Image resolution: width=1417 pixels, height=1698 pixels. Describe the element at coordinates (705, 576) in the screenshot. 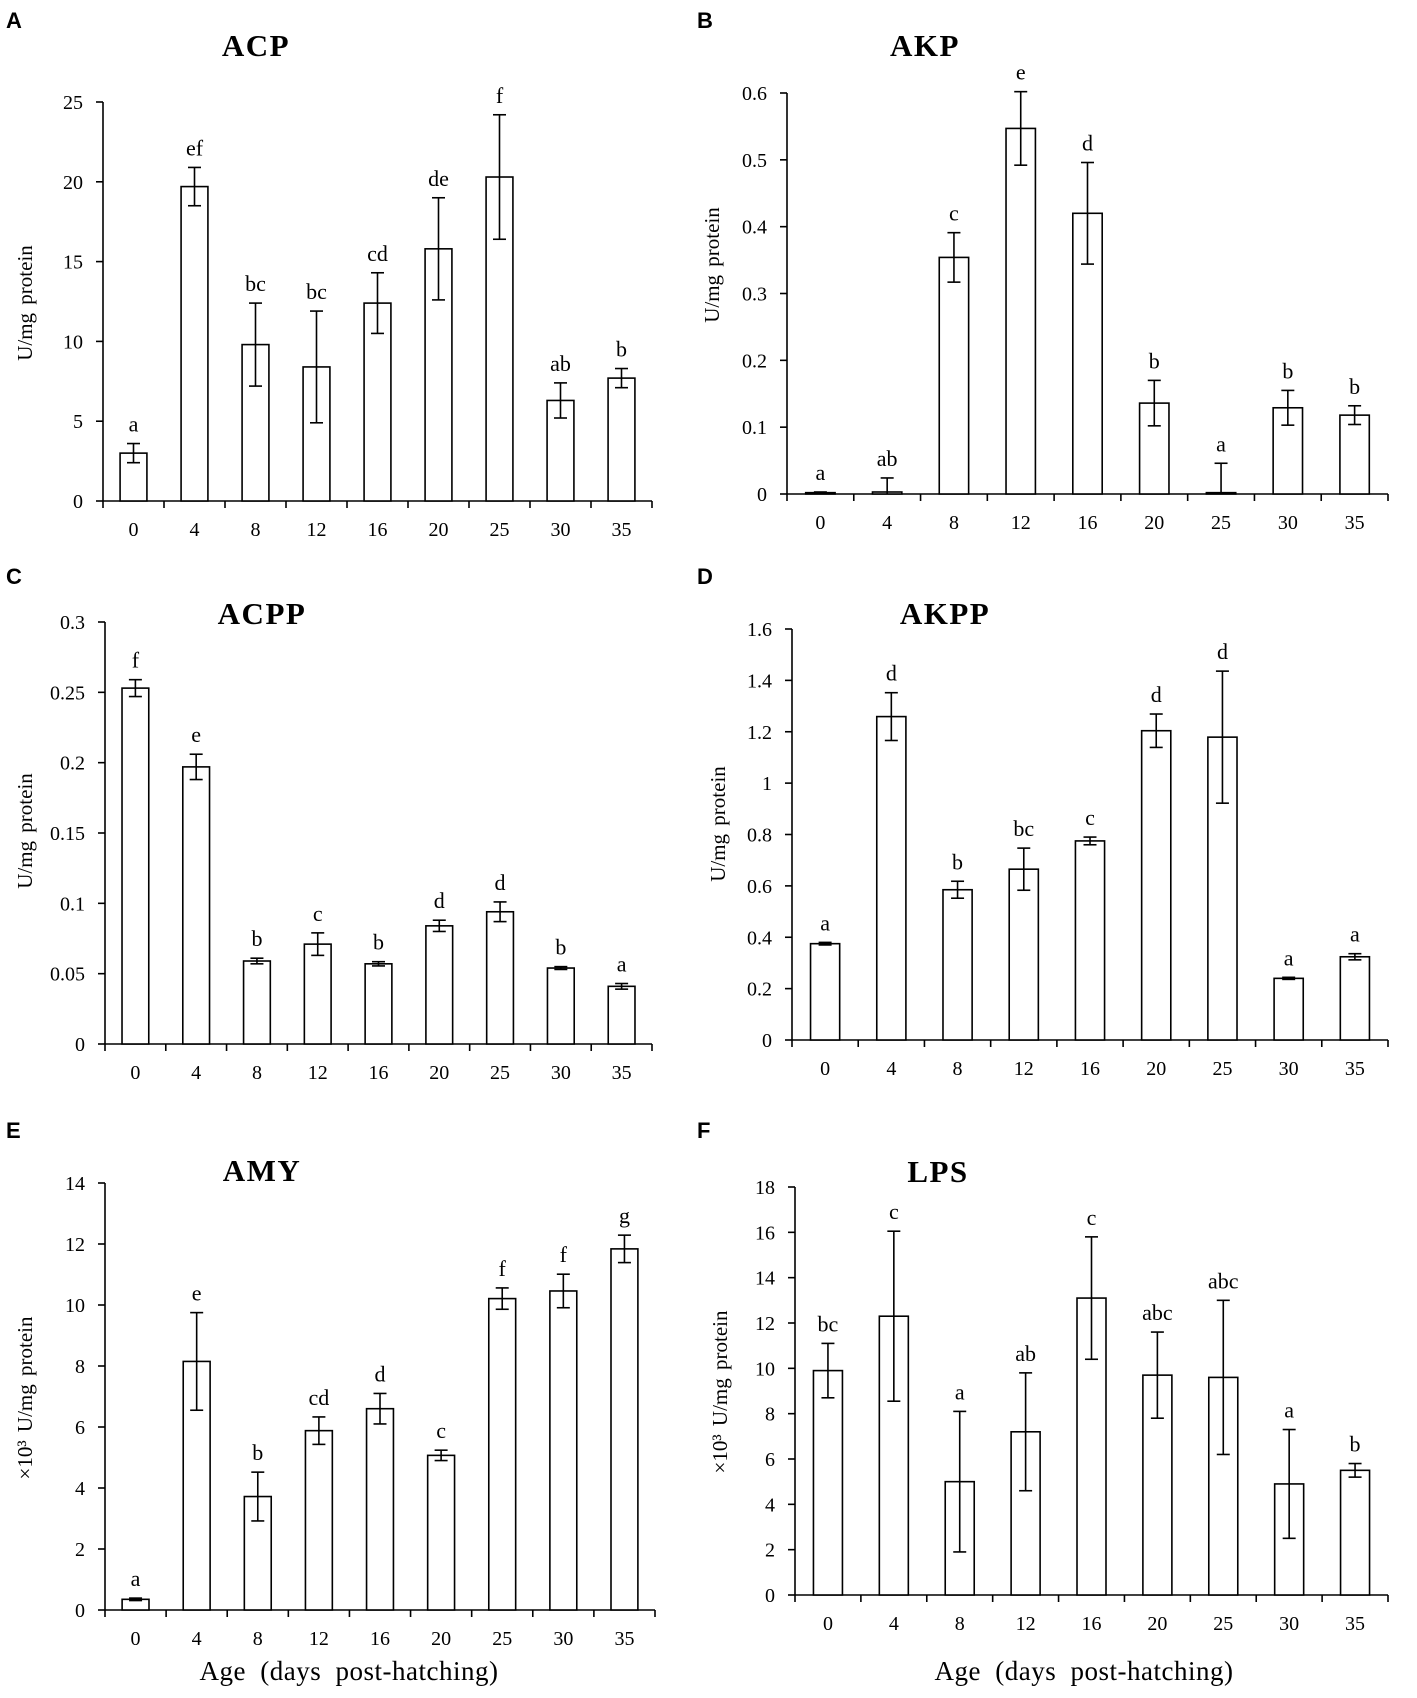

I see `panel-letter: D` at that location.